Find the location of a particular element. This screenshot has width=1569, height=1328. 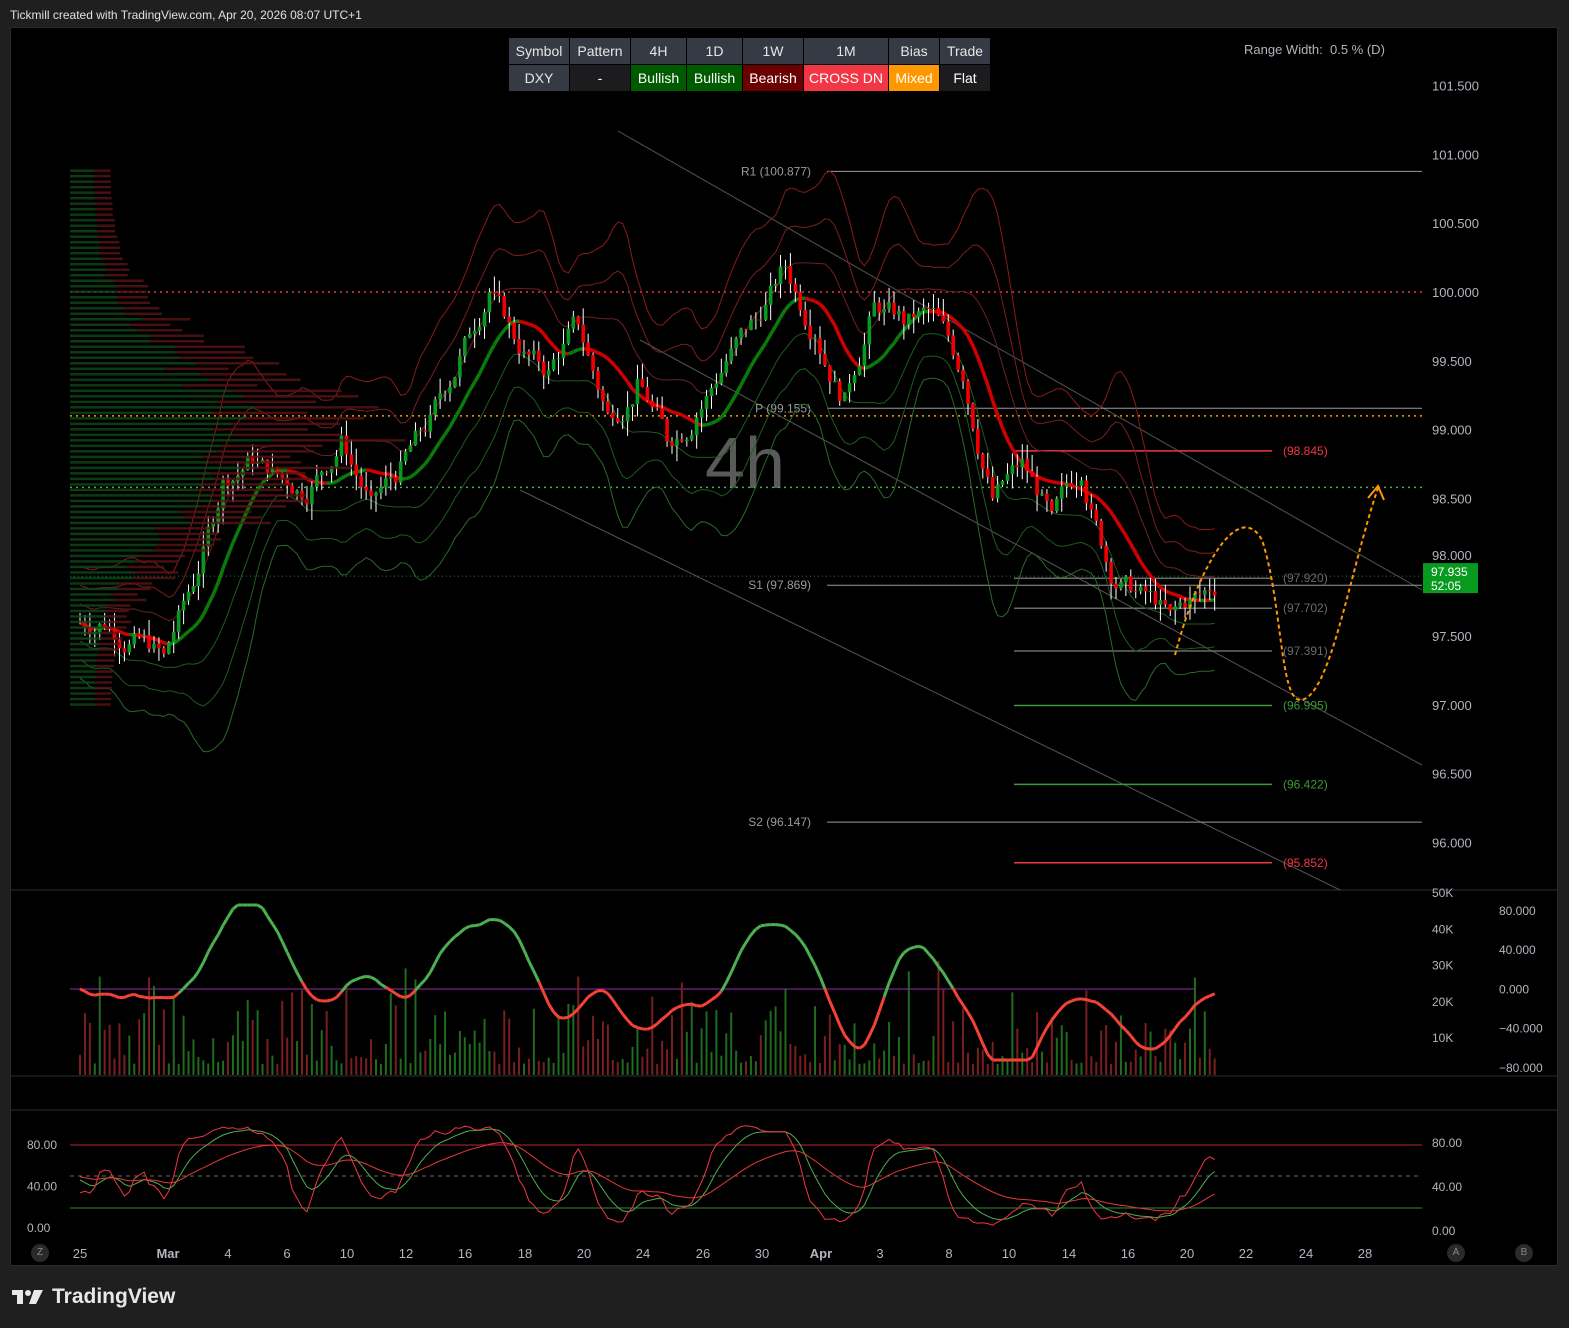

table-header-symbol: Symbol is located at coordinates (539, 51).